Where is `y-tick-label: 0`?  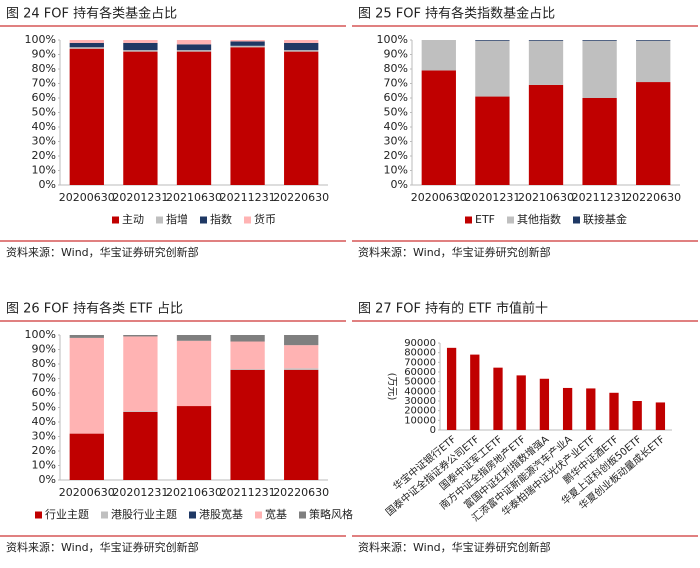
y-tick-label: 0 is located at coordinates (433, 430).